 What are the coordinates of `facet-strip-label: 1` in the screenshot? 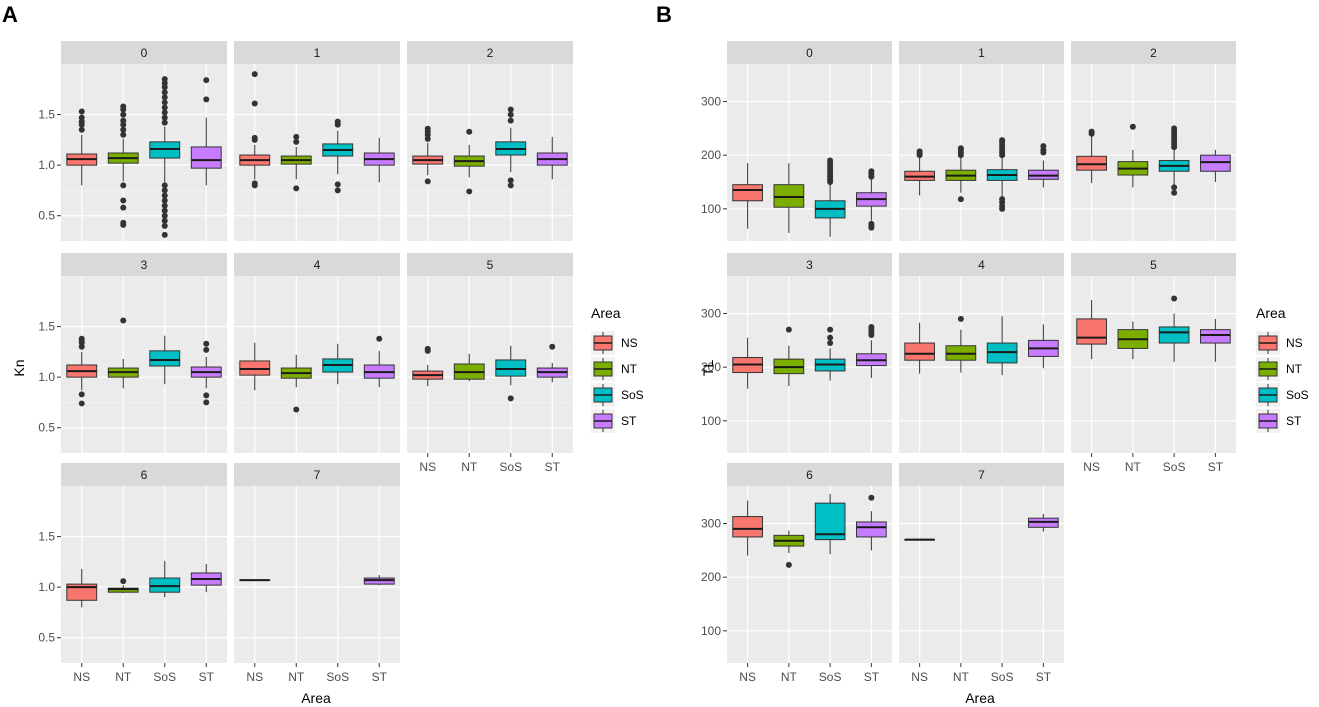 It's located at (317, 53).